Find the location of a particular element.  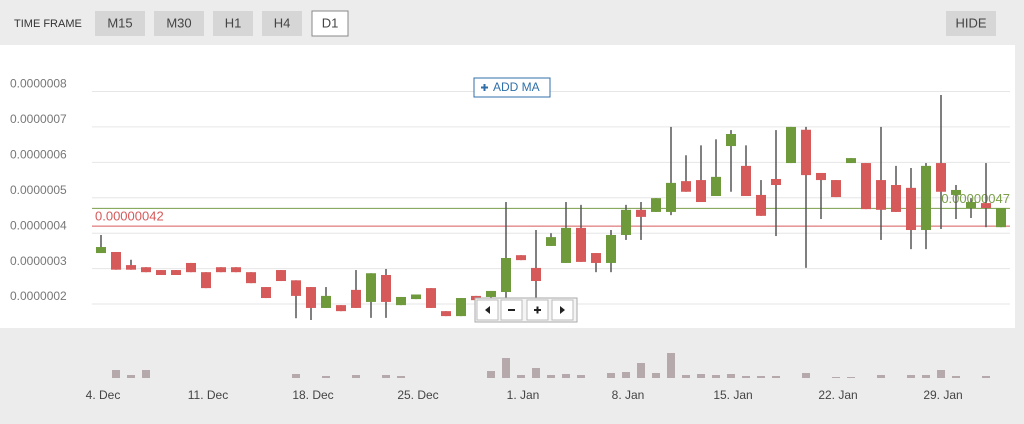

add-ma-button: ADD MA is located at coordinates (512, 87).